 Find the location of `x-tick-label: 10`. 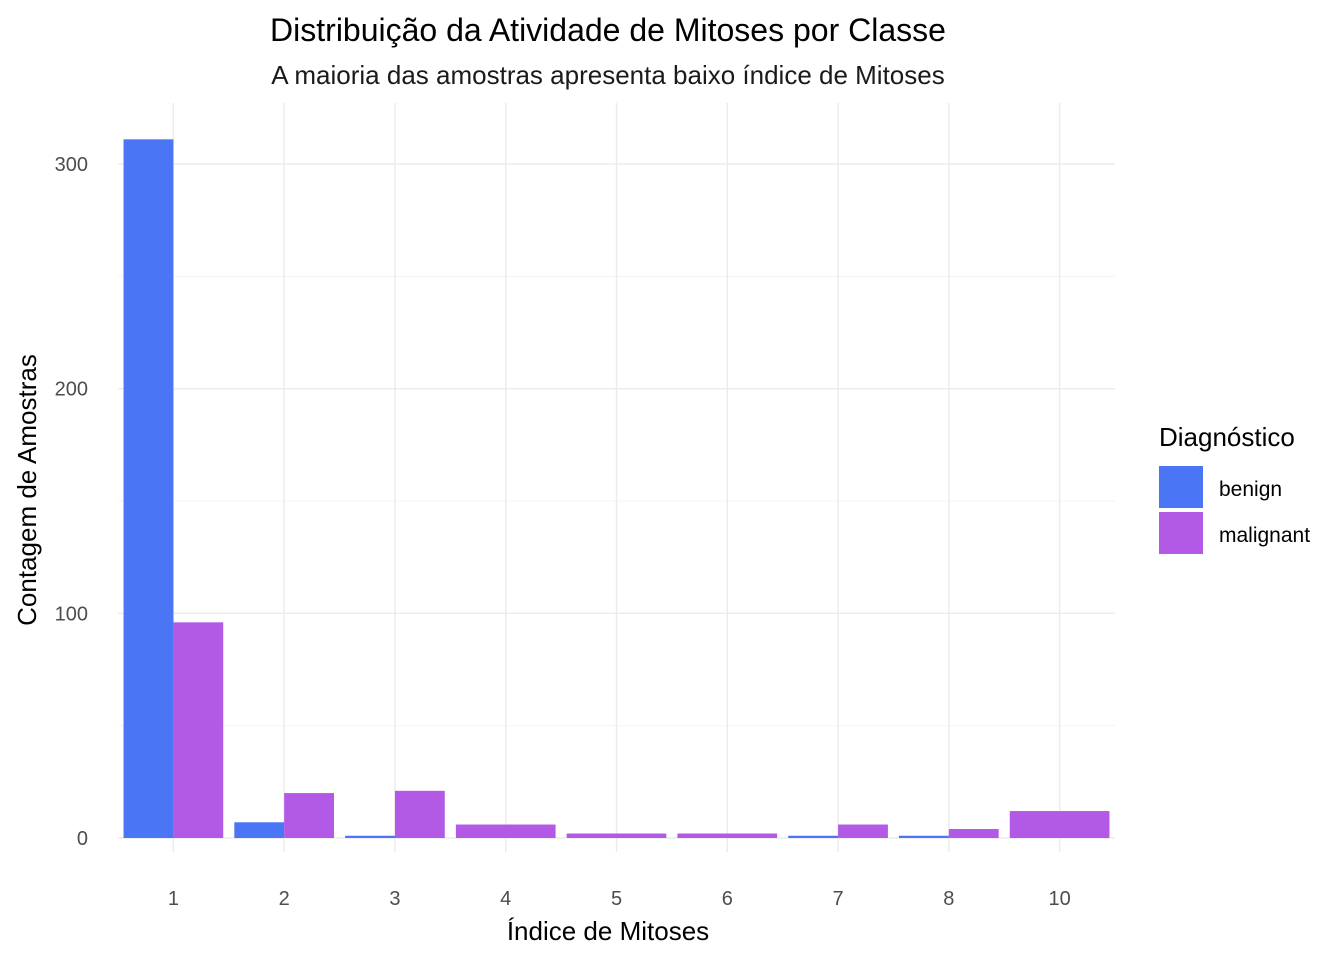

x-tick-label: 10 is located at coordinates (1059, 899).